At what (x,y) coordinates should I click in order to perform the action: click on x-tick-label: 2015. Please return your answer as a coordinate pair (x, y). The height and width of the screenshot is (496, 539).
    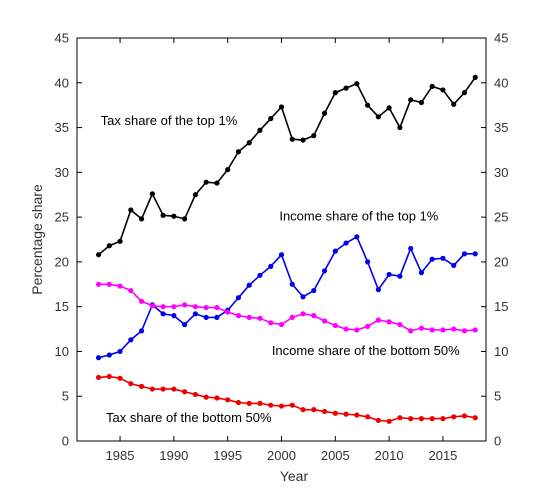
    Looking at the image, I should click on (442, 455).